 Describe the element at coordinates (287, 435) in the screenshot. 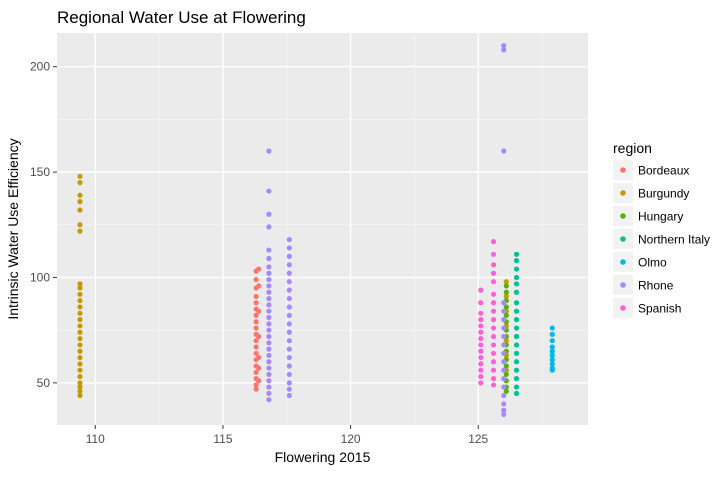

I see `x-axis: 110 115 120 125` at that location.